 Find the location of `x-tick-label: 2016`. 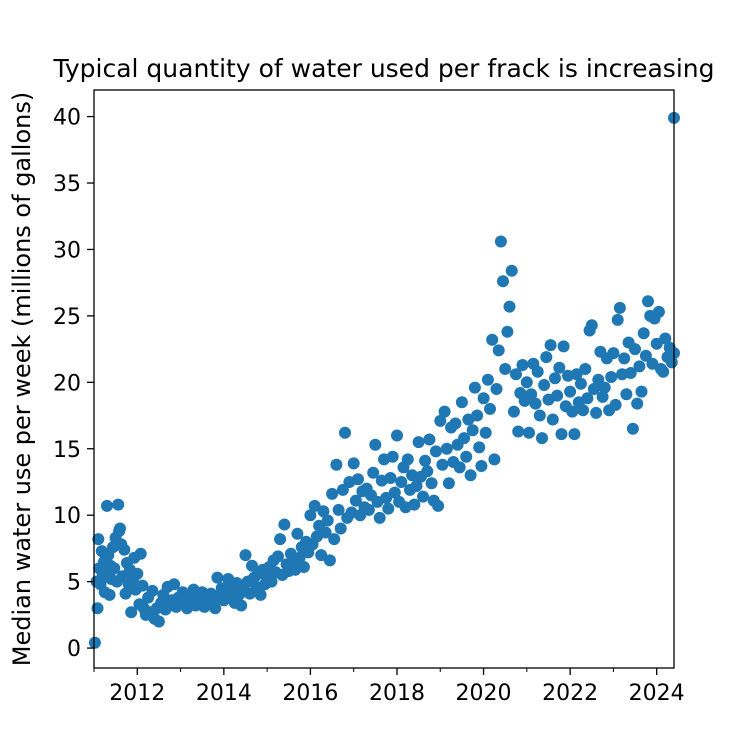

x-tick-label: 2016 is located at coordinates (310, 693).